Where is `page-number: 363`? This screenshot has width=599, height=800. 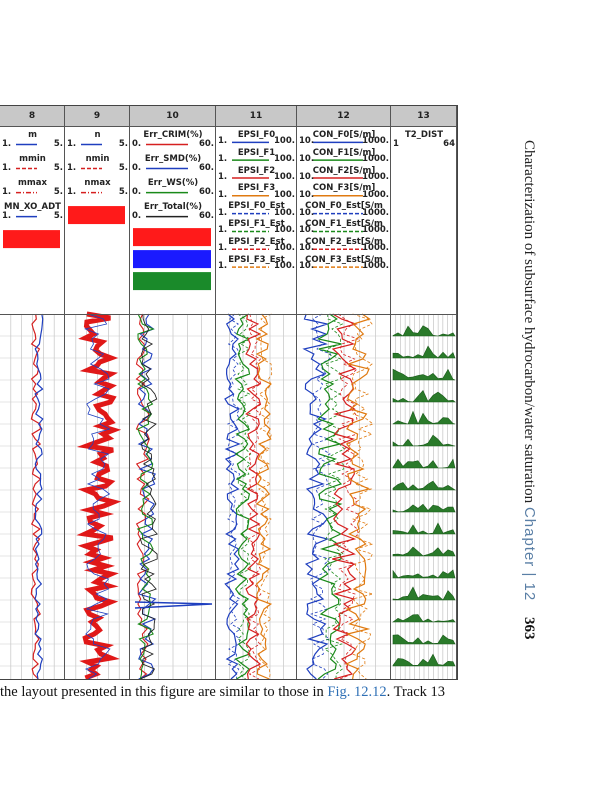
page-number: 363 is located at coordinates (529, 628).